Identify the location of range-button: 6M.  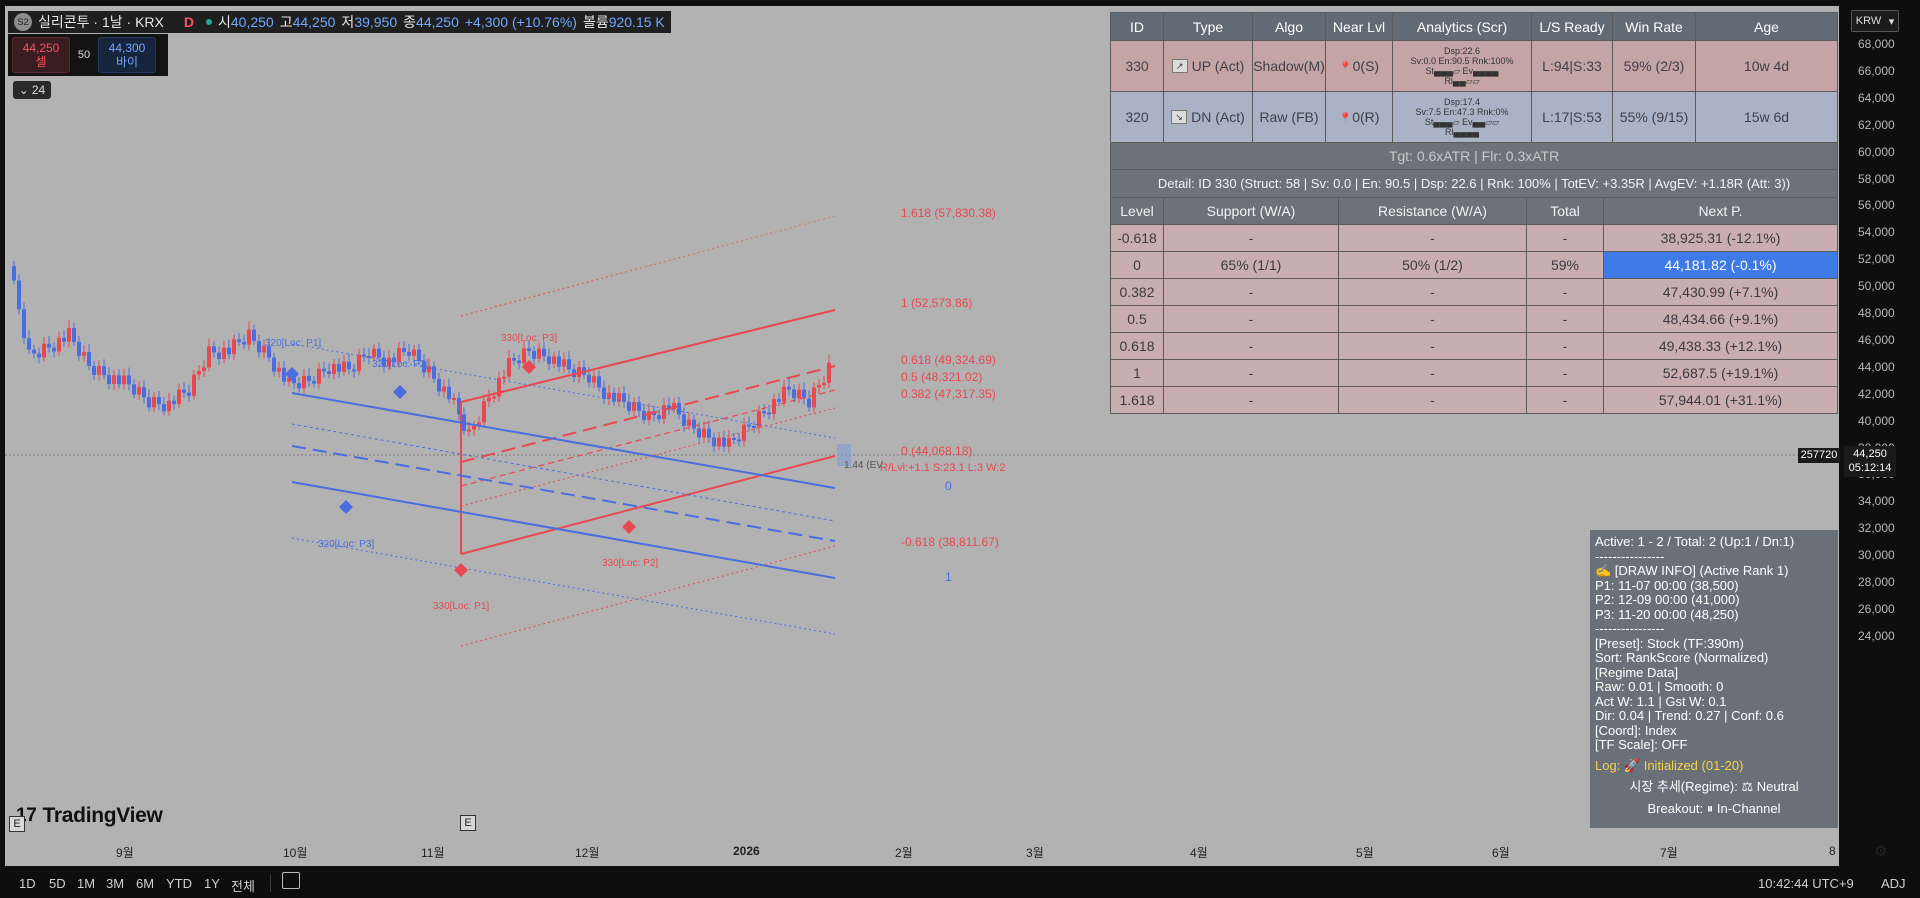
(145, 883).